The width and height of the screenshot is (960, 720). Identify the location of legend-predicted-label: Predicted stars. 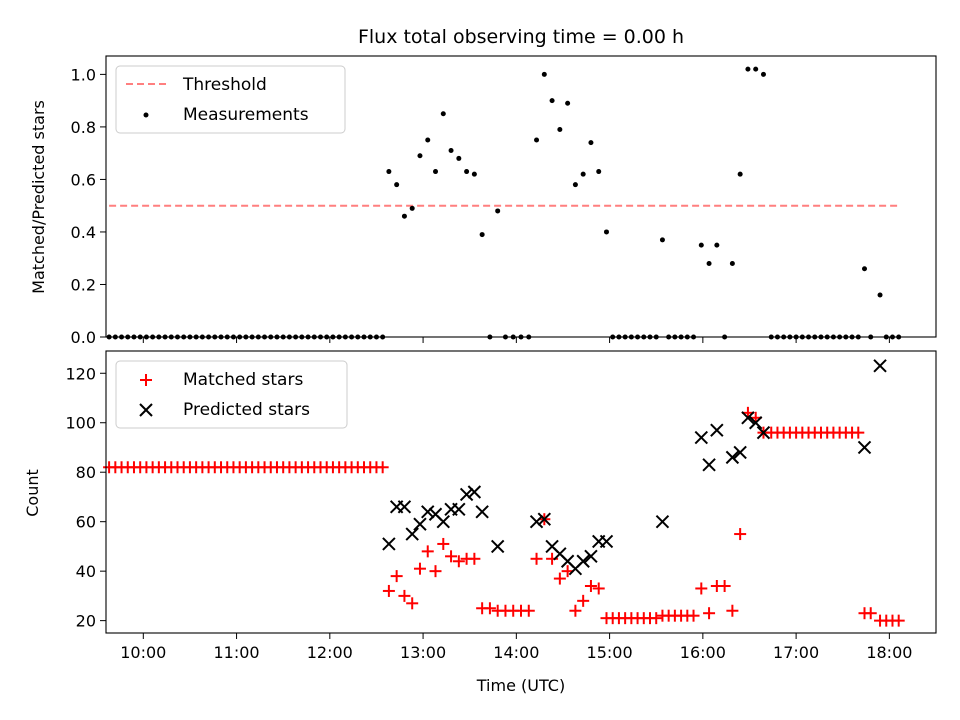
(246, 410).